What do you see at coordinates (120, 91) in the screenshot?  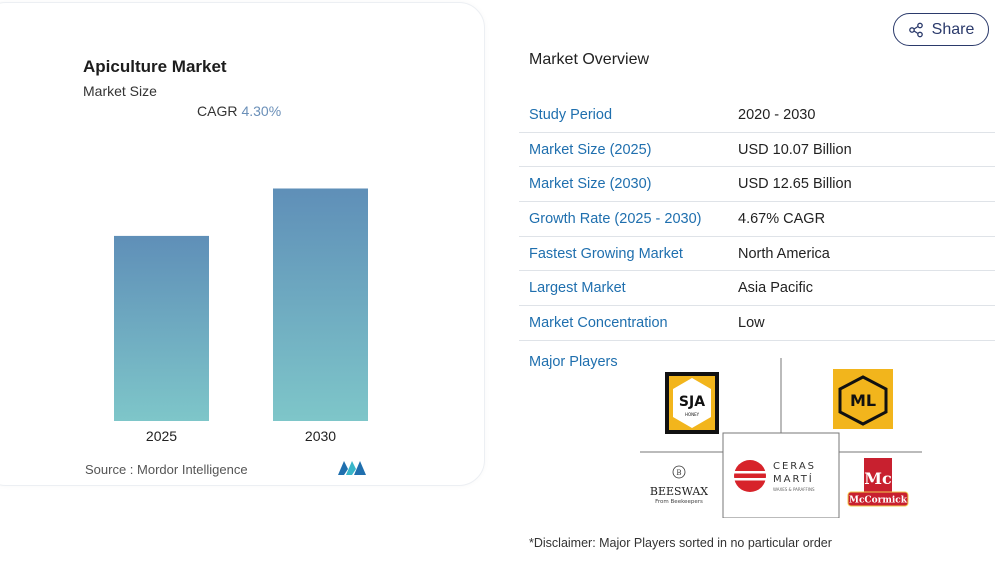 I see `chart-subtitle: Market Size` at bounding box center [120, 91].